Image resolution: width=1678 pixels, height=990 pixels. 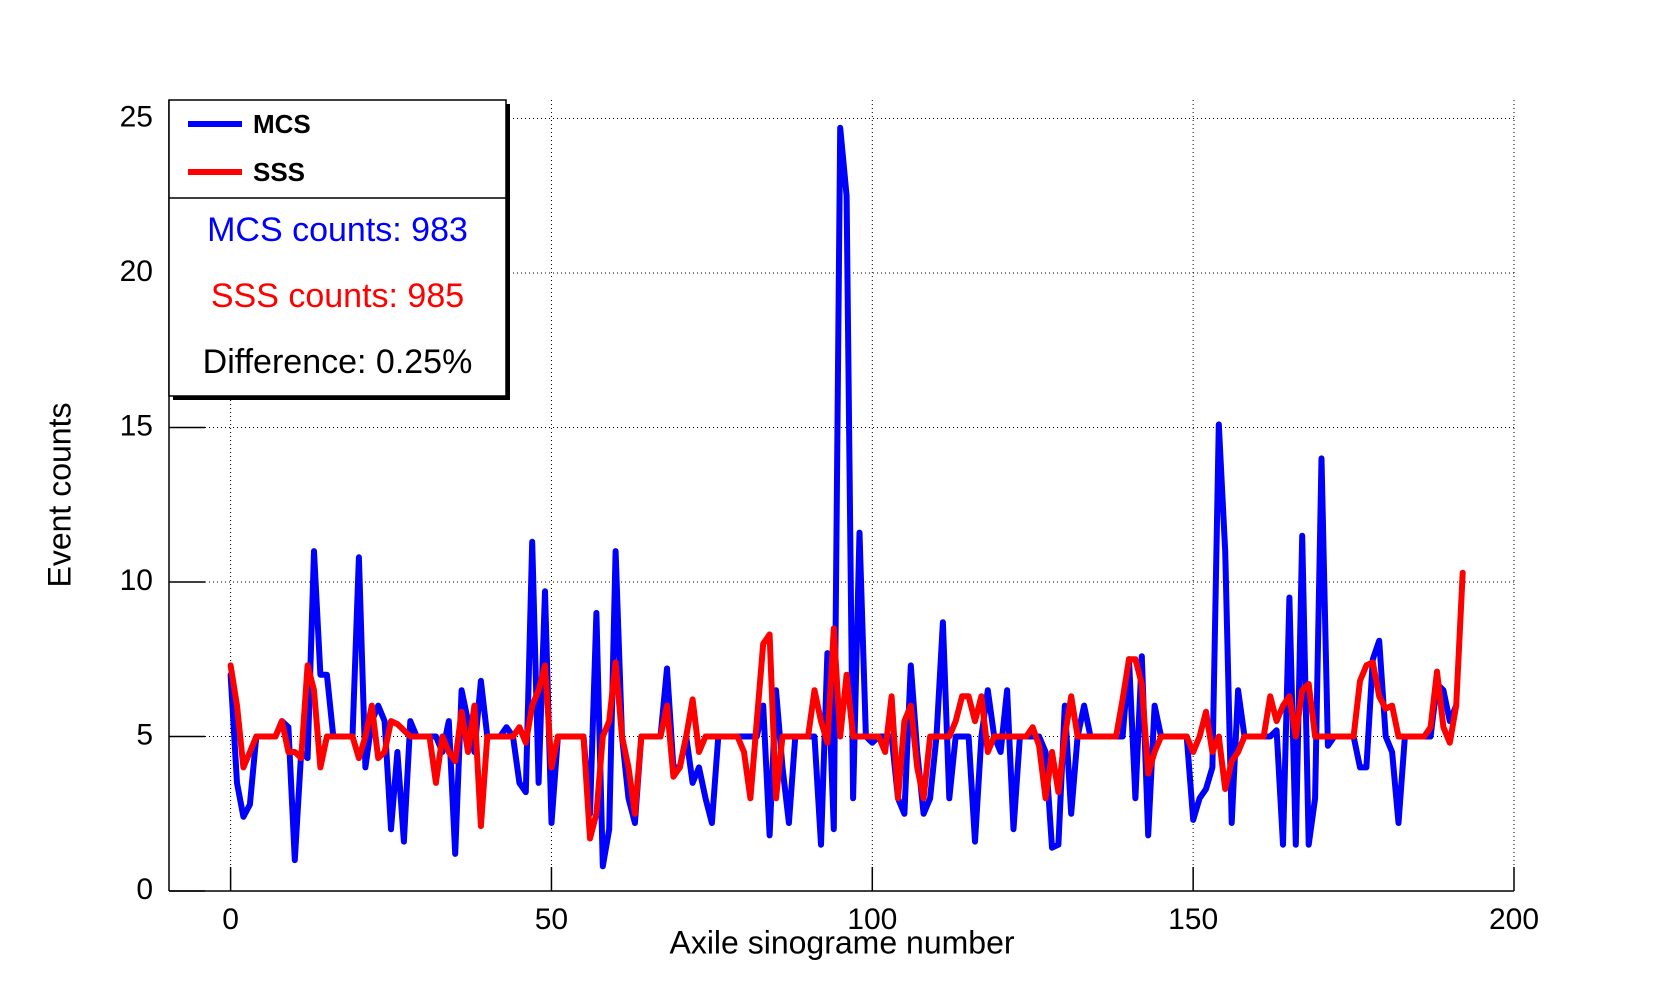 What do you see at coordinates (1514, 919) in the screenshot?
I see `x-tick-label: 200` at bounding box center [1514, 919].